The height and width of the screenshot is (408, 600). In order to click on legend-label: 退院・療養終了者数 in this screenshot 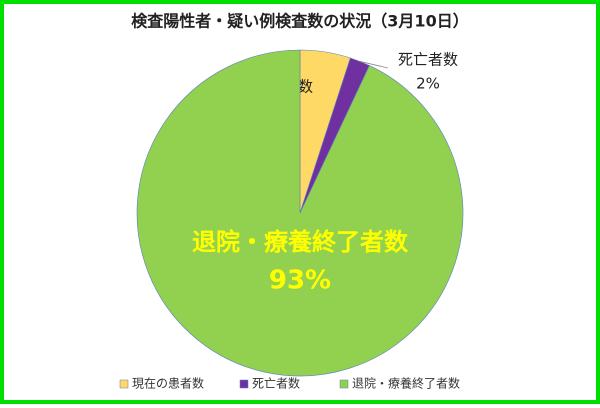, I will do `click(406, 383)`.